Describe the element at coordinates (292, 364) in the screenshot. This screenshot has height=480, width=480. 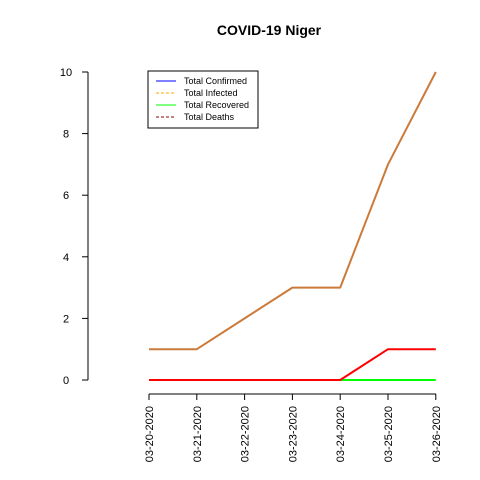
I see `series-line-total-deaths` at that location.